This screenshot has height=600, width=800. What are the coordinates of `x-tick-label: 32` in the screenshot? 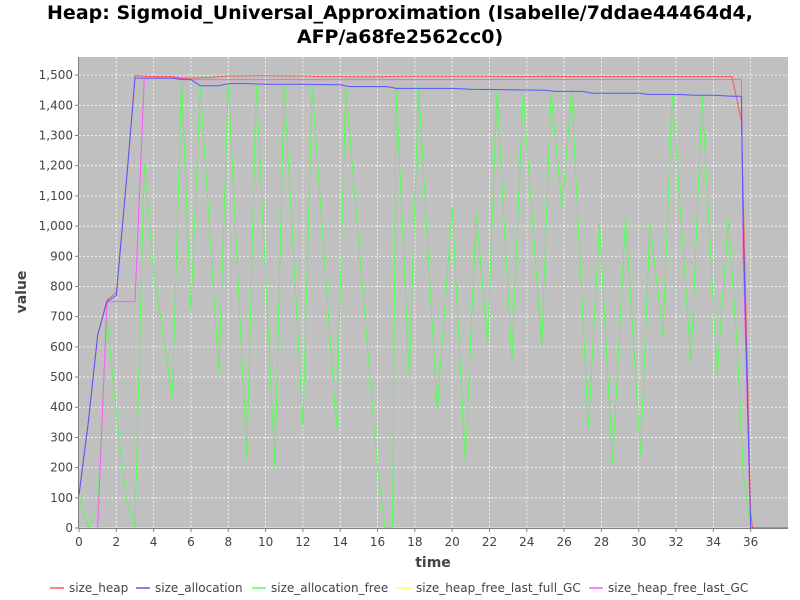 It's located at (675, 542).